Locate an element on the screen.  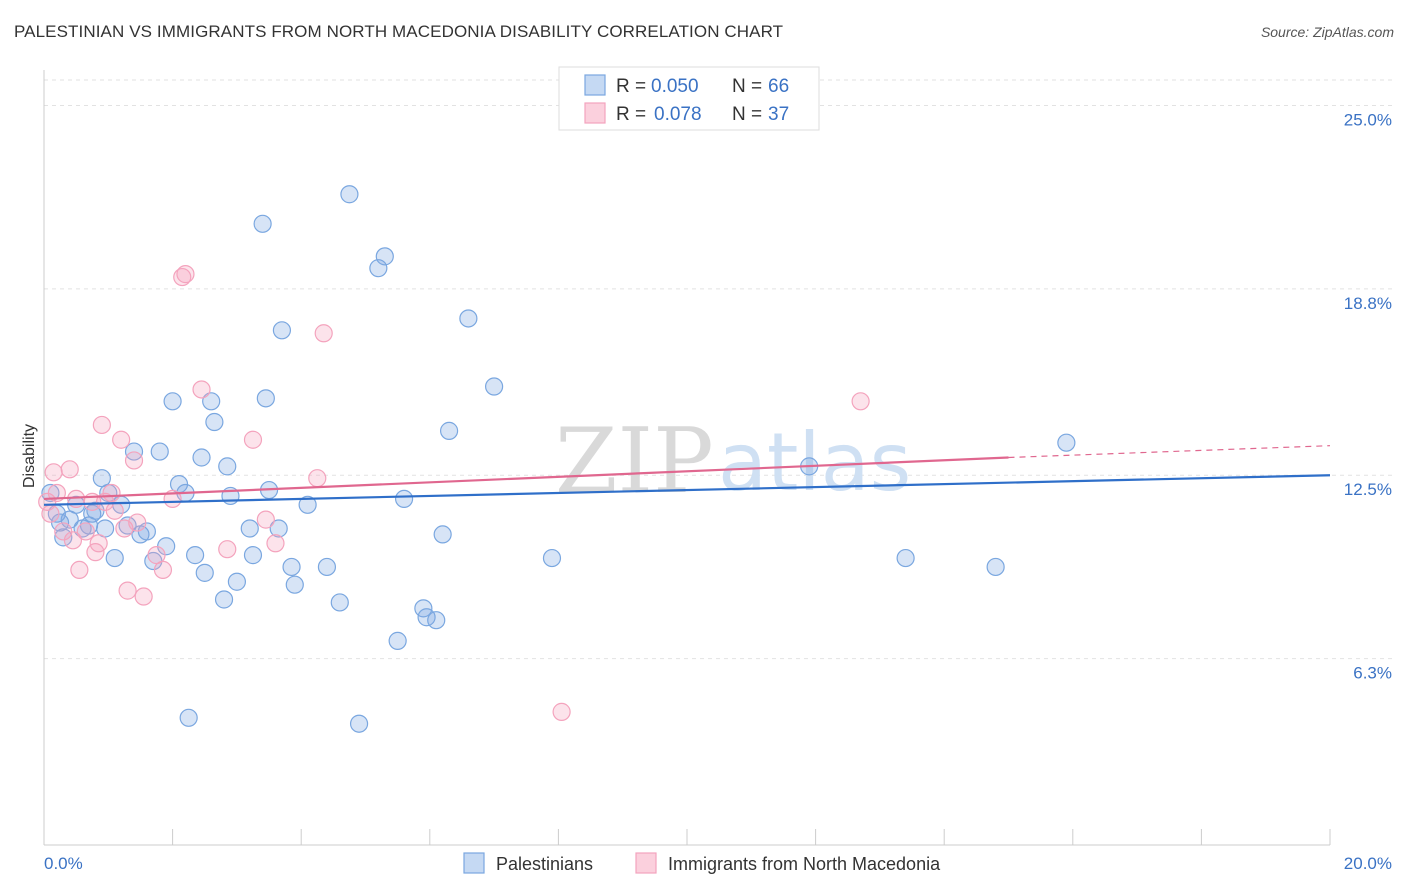
watermark-zip: ZIP is located at coordinates (634, 461).